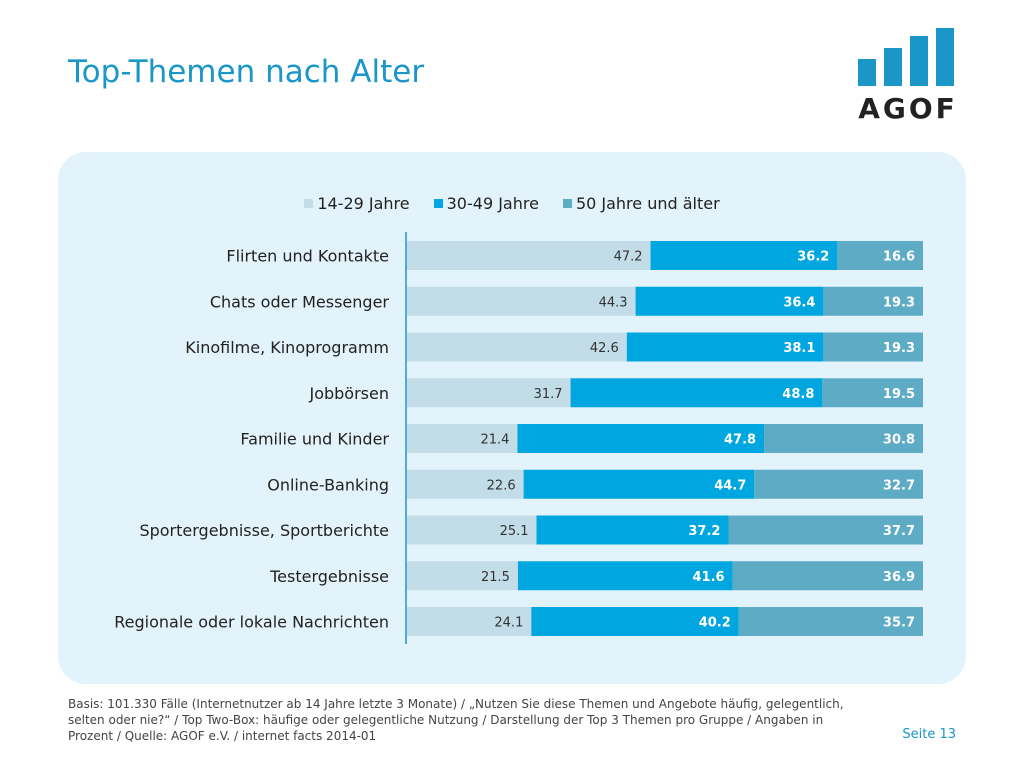  What do you see at coordinates (329, 576) in the screenshot?
I see `category-label: Testergebnisse` at bounding box center [329, 576].